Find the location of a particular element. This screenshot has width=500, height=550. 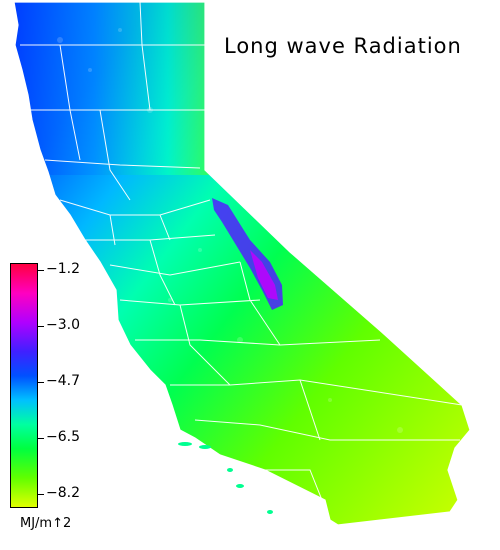

sierra-peak-band is located at coordinates (264, 275).